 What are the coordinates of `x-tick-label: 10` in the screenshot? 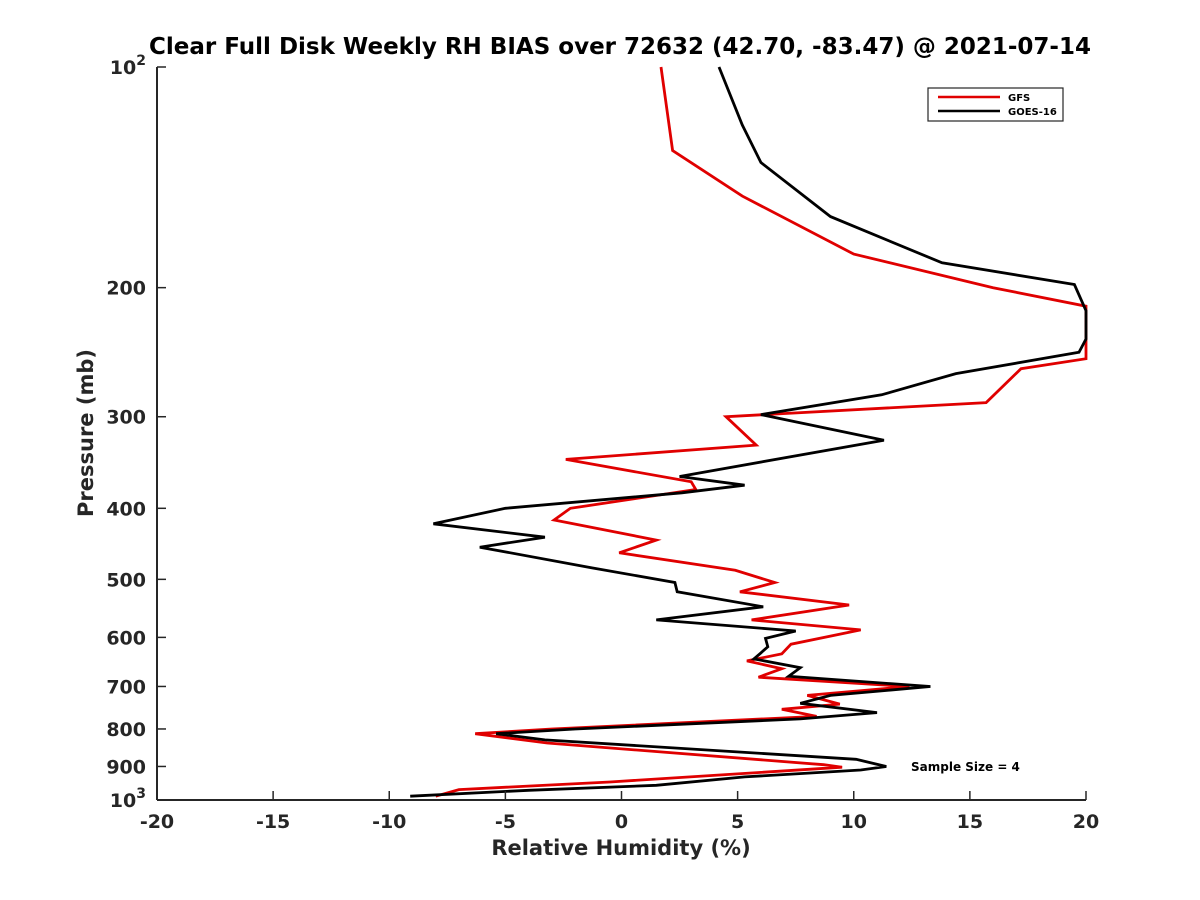 It's located at (854, 822).